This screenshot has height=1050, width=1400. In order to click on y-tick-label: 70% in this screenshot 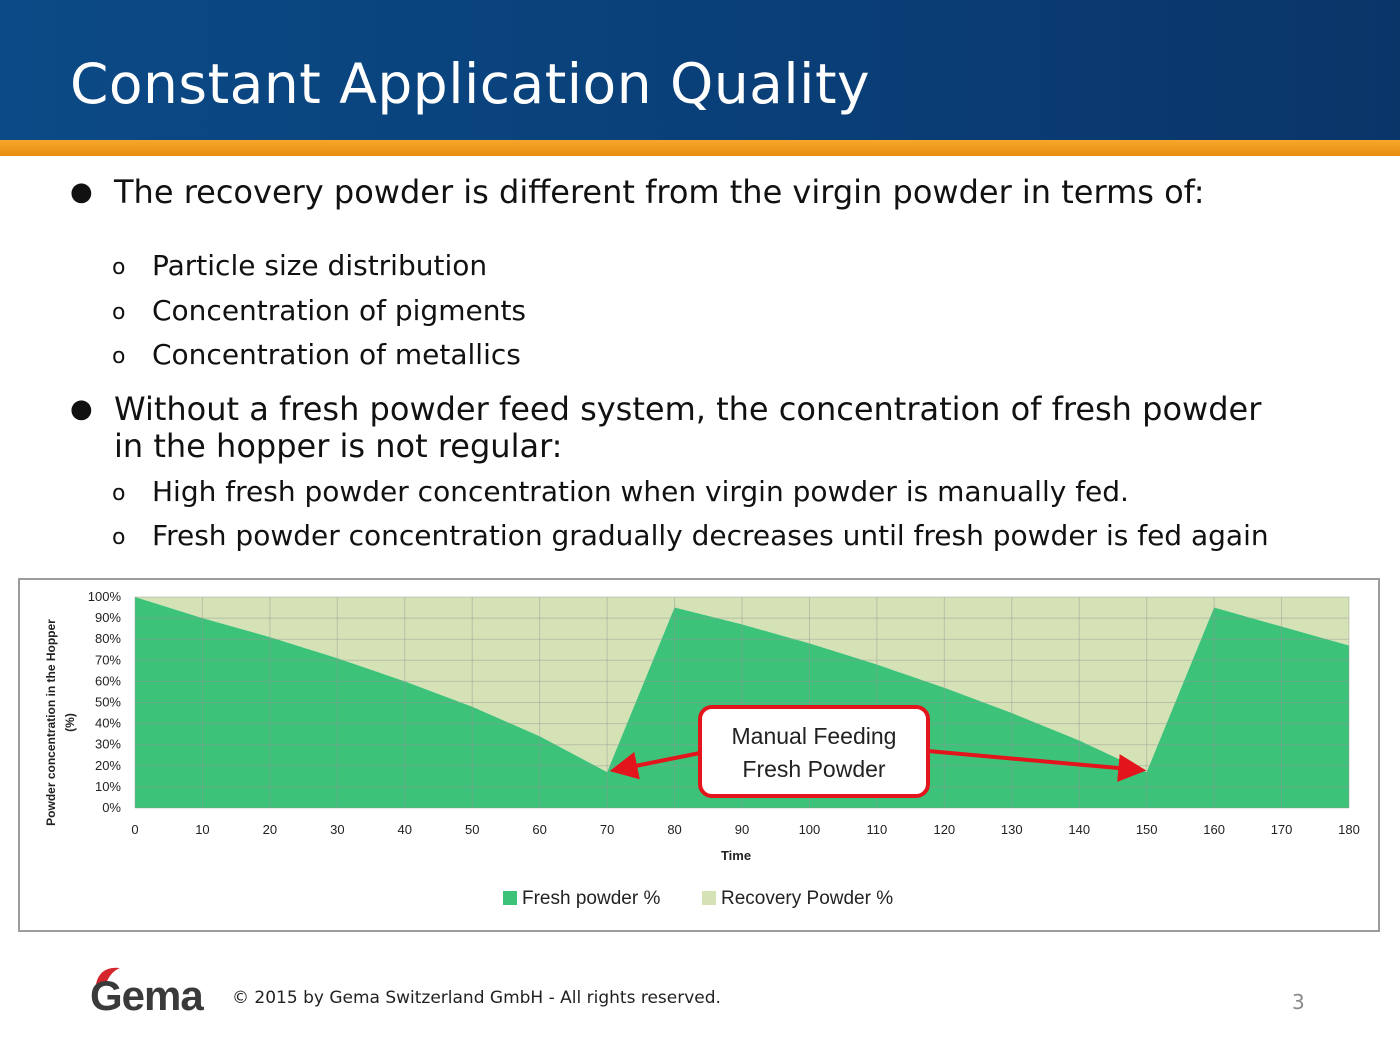, I will do `click(108, 659)`.